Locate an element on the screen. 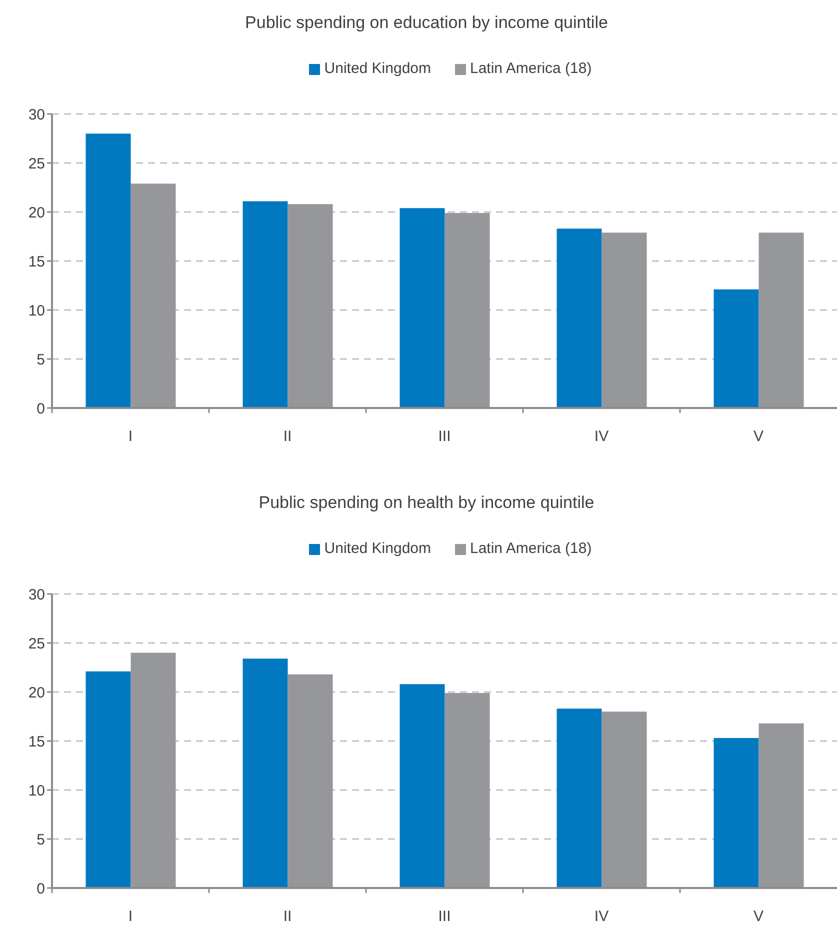  chart-title: Public spending on health by income quintile is located at coordinates (427, 503).